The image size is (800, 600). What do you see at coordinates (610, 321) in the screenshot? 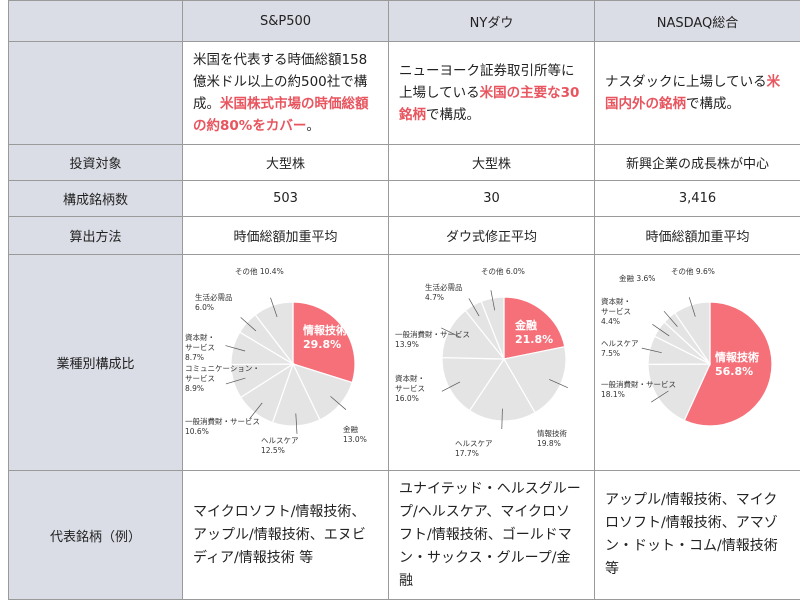
I see `slice-value: 4.4%` at bounding box center [610, 321].